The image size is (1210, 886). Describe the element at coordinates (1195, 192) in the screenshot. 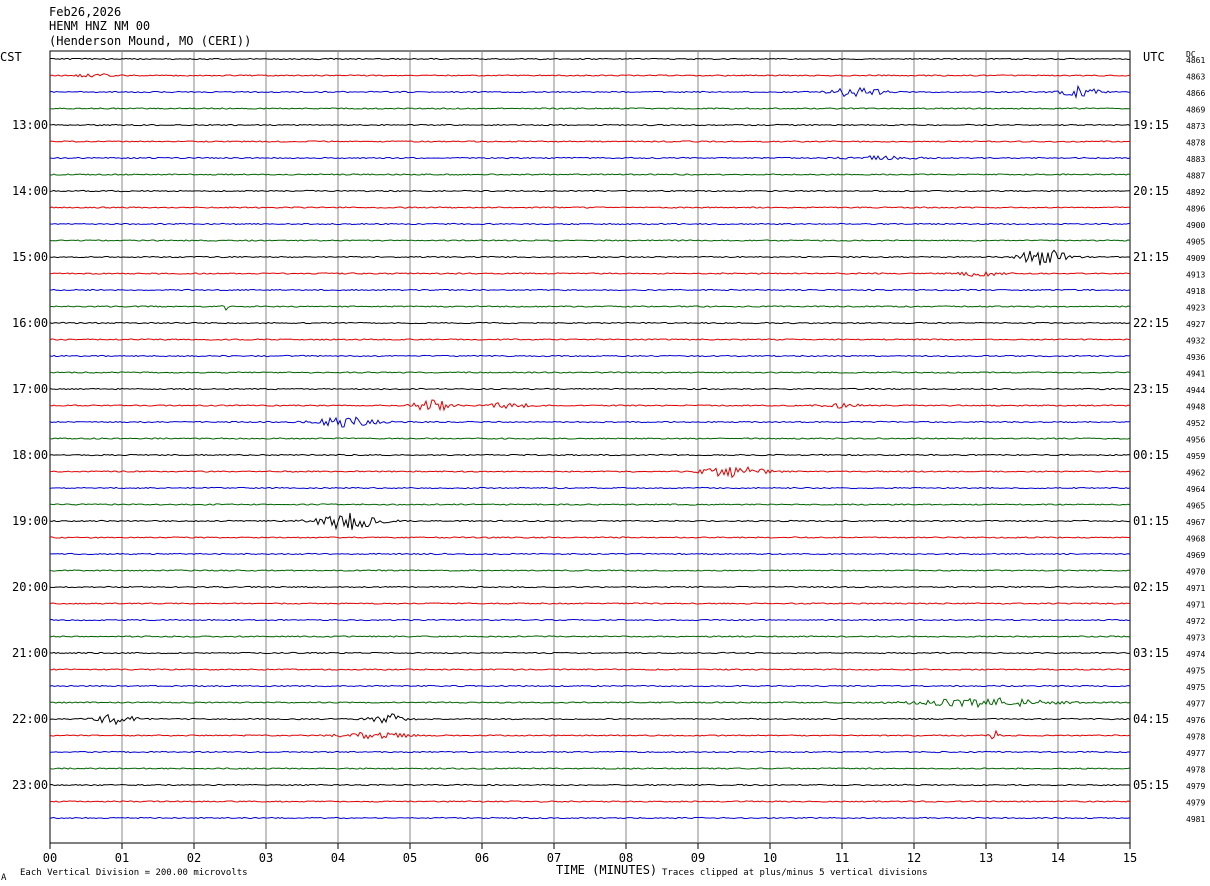

I see `dc-value-label: 4892` at that location.